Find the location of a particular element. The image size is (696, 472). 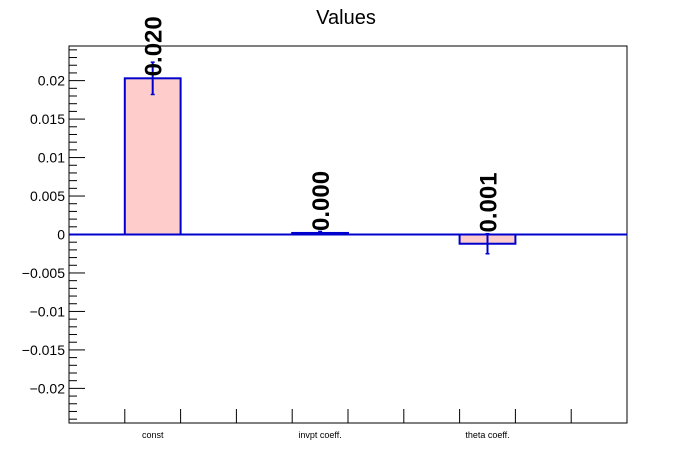

y-tick-label: 0.01 is located at coordinates (51, 158).